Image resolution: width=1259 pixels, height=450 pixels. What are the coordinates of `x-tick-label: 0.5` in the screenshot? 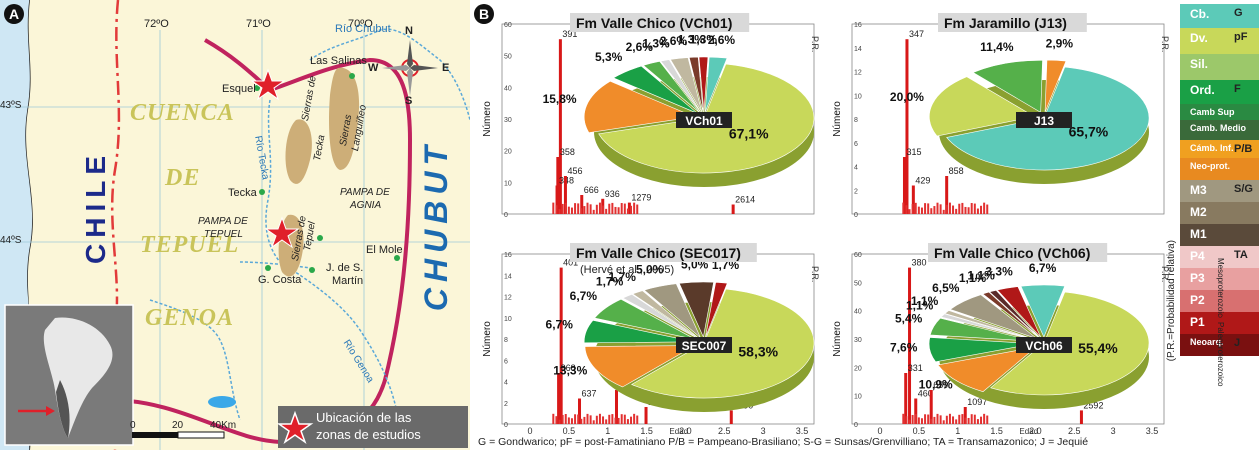 It's located at (919, 431).